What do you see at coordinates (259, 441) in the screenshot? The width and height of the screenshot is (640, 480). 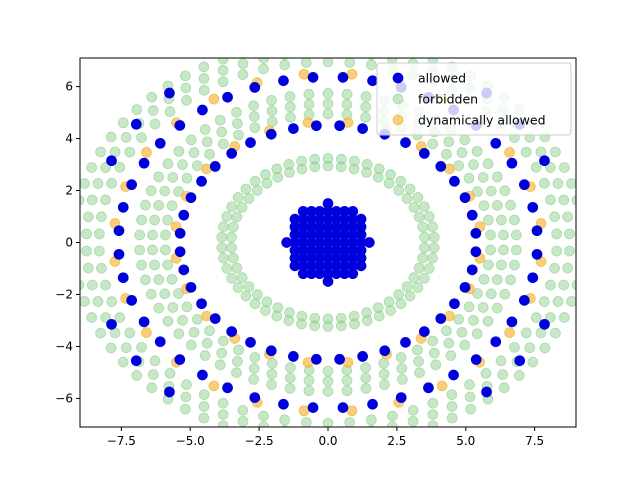 I see `x-tick-label: −2.5` at bounding box center [259, 441].